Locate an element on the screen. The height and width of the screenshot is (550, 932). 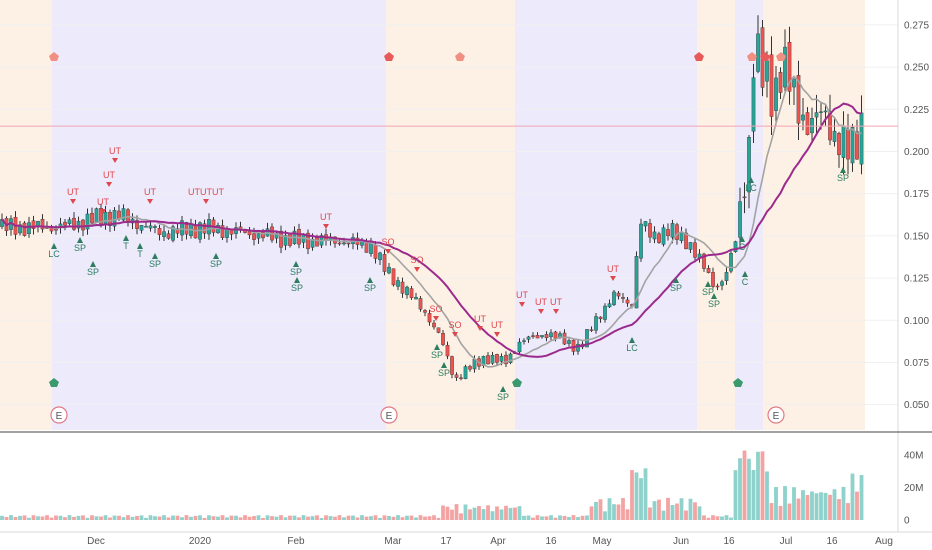
time-tick-label: May is located at coordinates (602, 541).